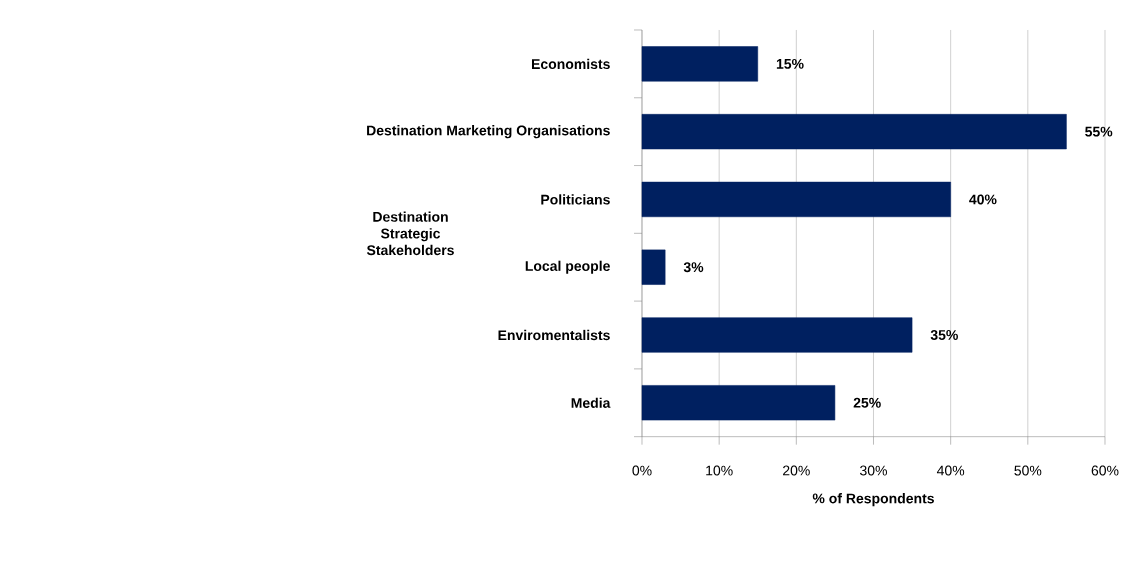 The width and height of the screenshot is (1143, 570). I want to click on x-tick-label: 50%, so click(1028, 470).